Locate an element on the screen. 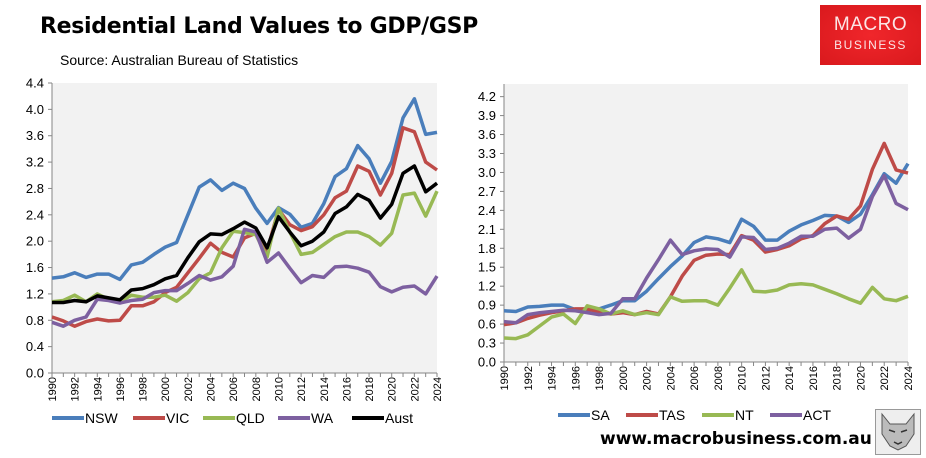  y-tick-label: 2.1 is located at coordinates (487, 229).